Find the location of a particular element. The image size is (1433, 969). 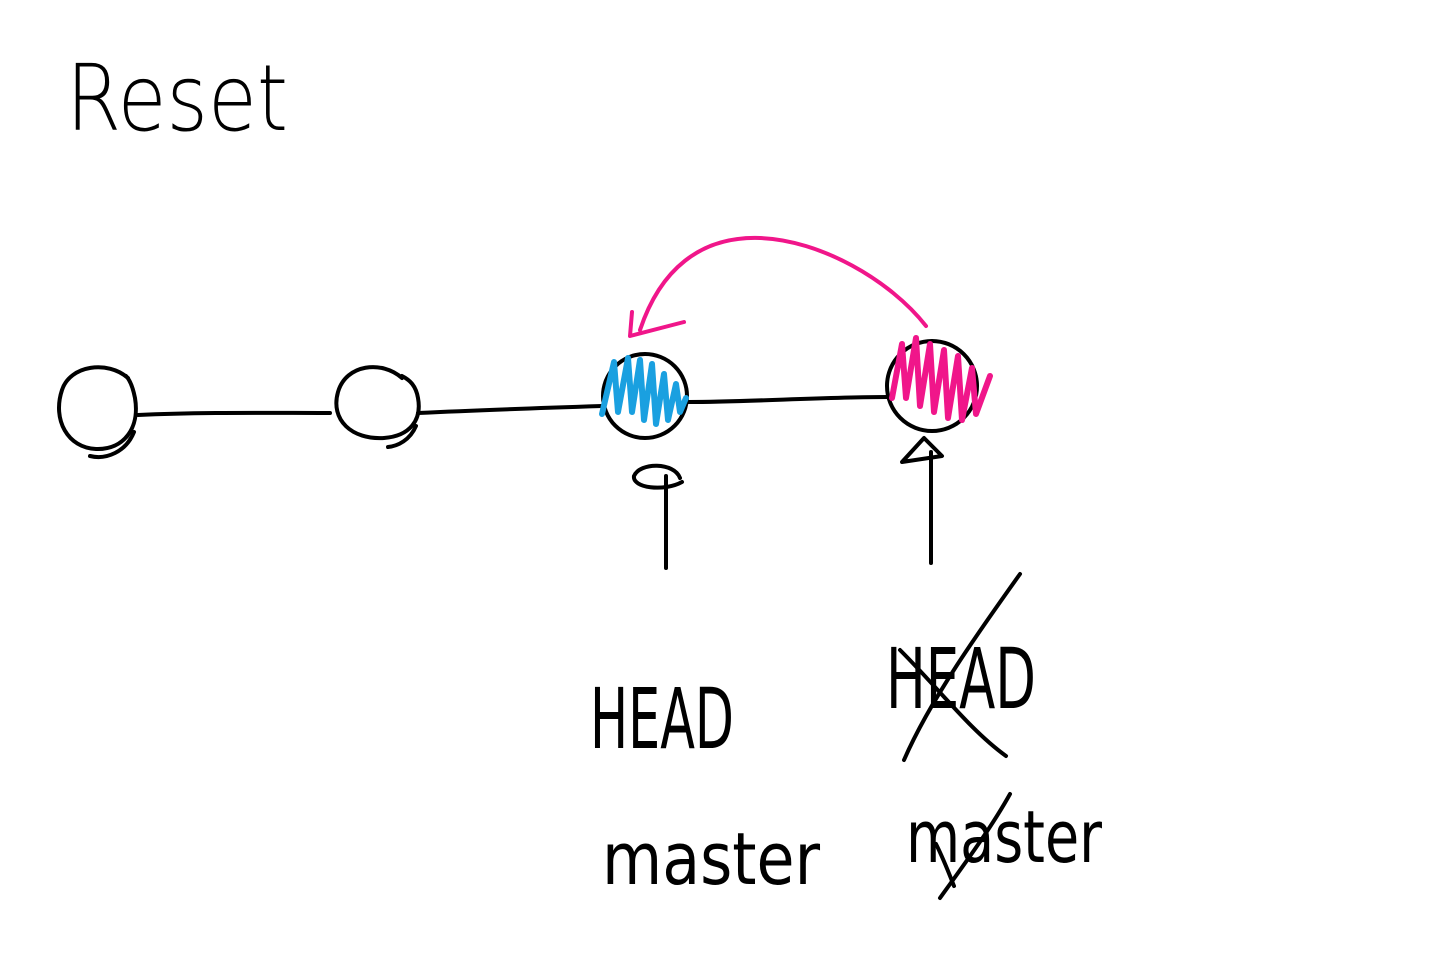

commit-links is located at coordinates (513, 406).